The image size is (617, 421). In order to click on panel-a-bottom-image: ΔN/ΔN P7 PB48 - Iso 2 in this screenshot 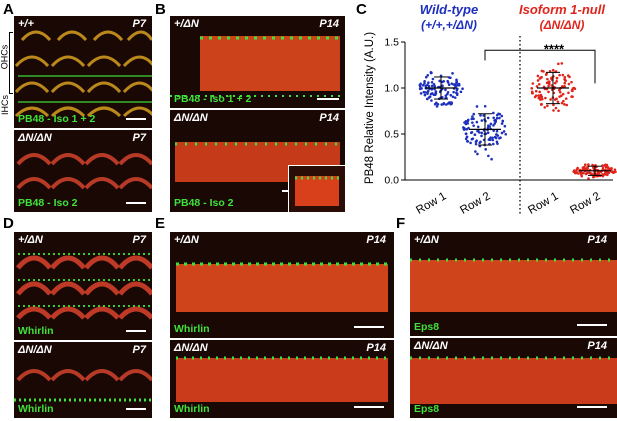, I will do `click(83, 171)`.